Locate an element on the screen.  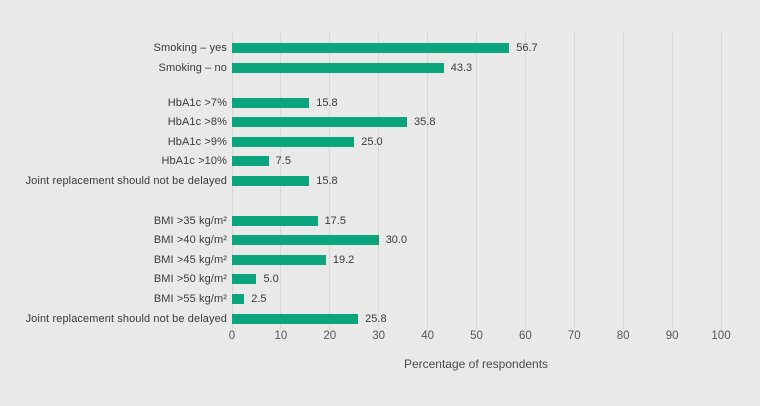
x-tick-label: 60 is located at coordinates (525, 336).